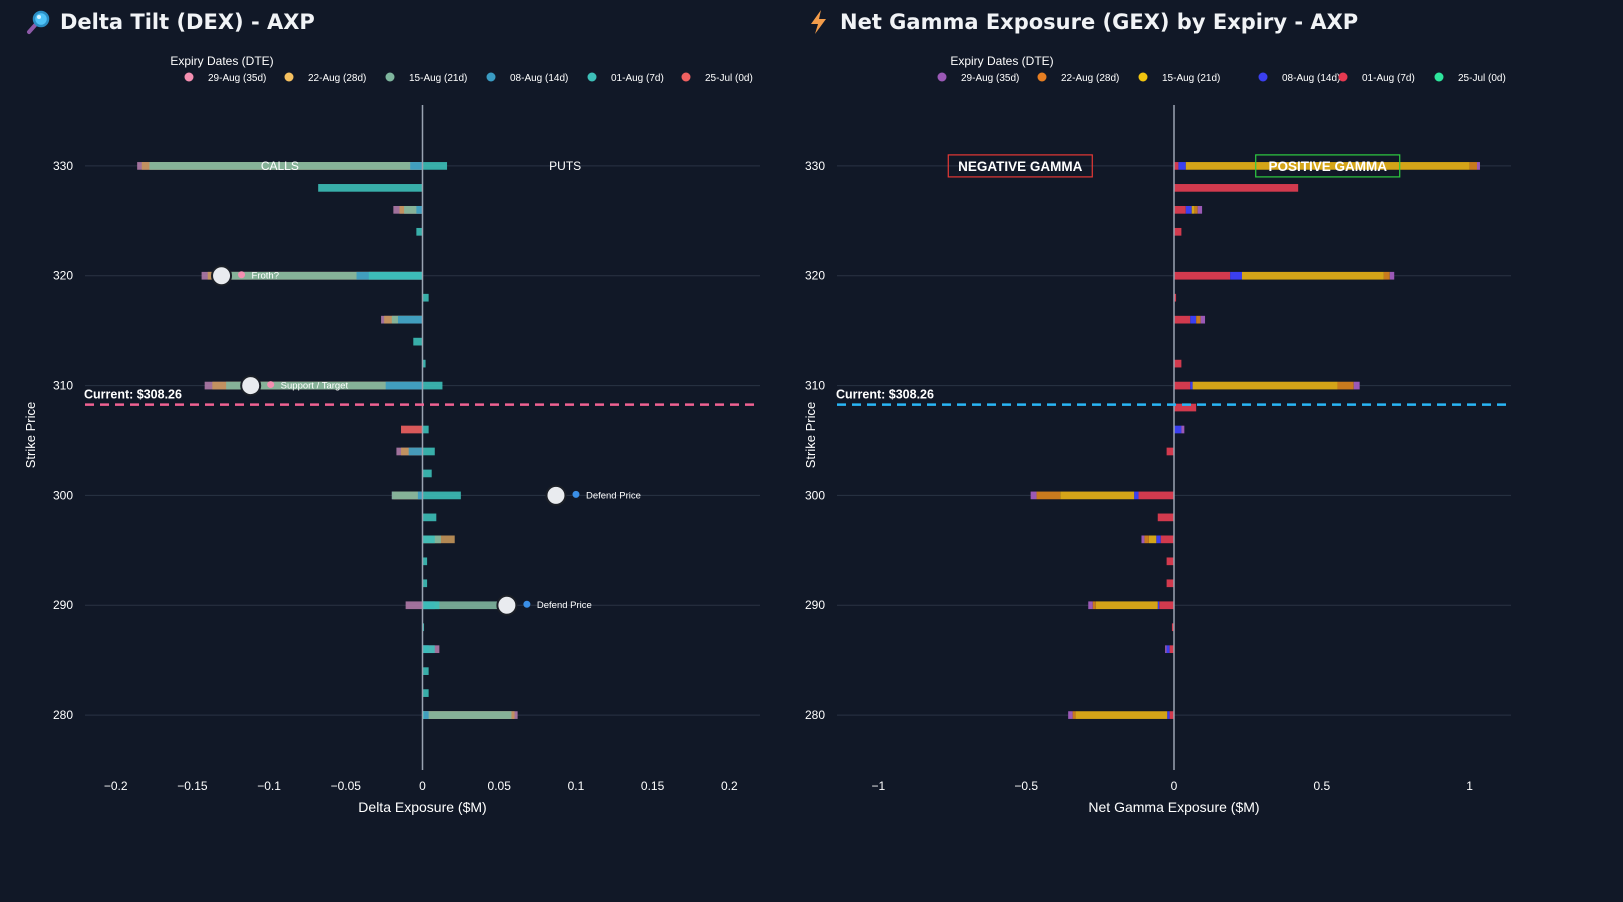  I want to click on region-label: NEGATIVE GAMMA, so click(1020, 166).